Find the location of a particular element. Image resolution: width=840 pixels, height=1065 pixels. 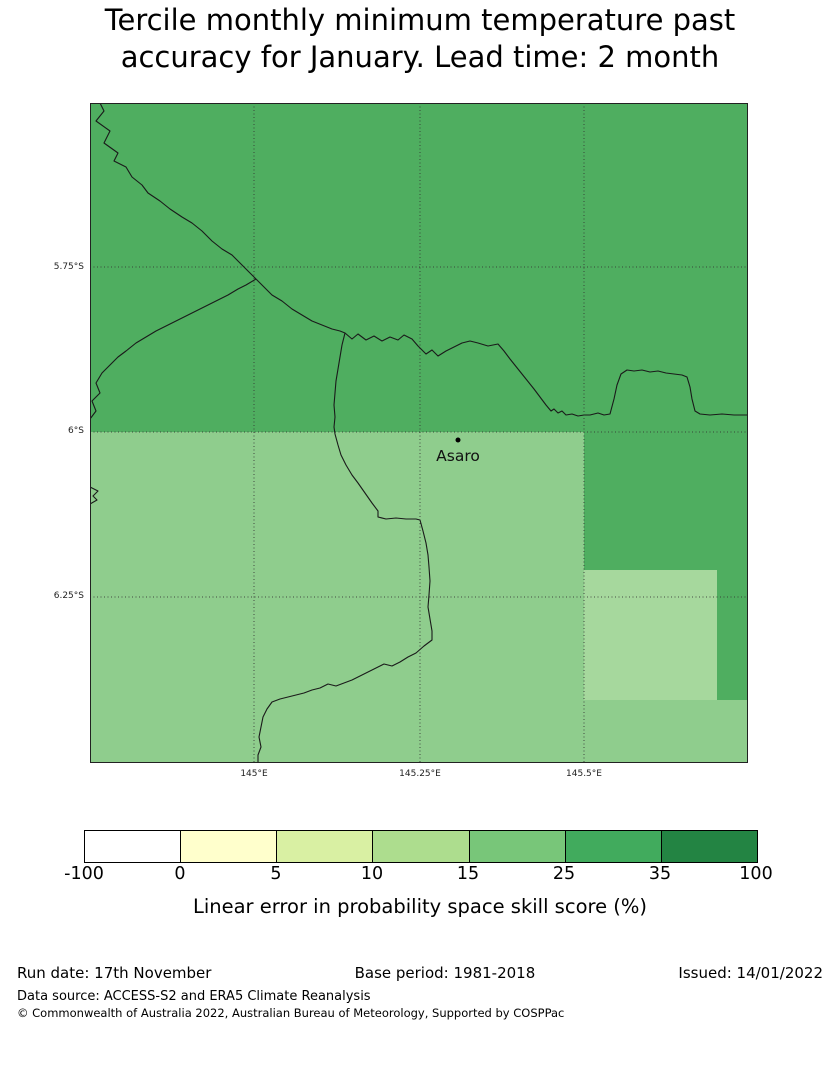

lat-tick-label: 5.75°S is located at coordinates (68, 267).